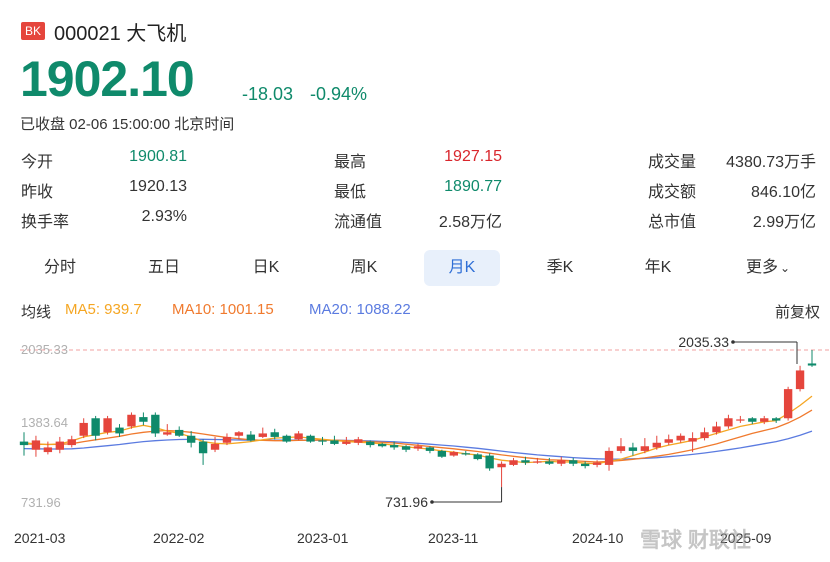 Image resolution: width=830 pixels, height=562 pixels. What do you see at coordinates (163, 267) in the screenshot?
I see `tab-five-day: 五日` at bounding box center [163, 267].